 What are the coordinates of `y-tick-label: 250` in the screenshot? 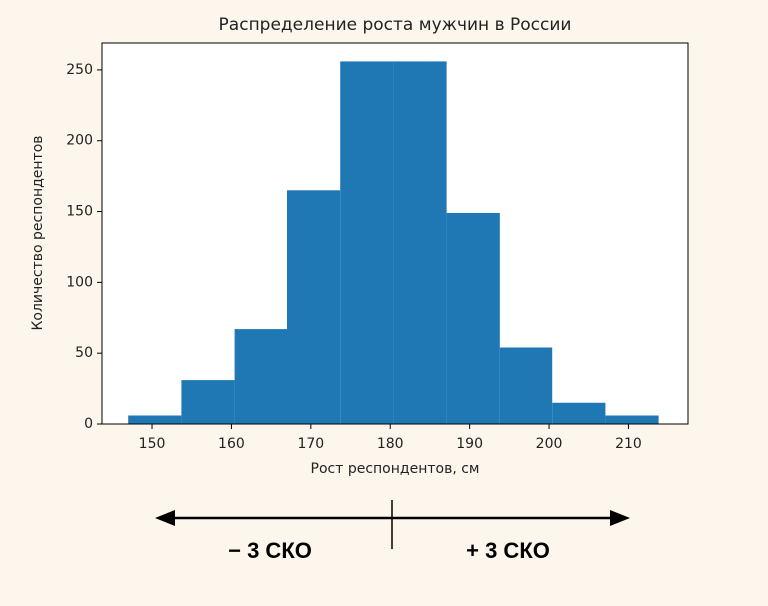 It's located at (79, 70).